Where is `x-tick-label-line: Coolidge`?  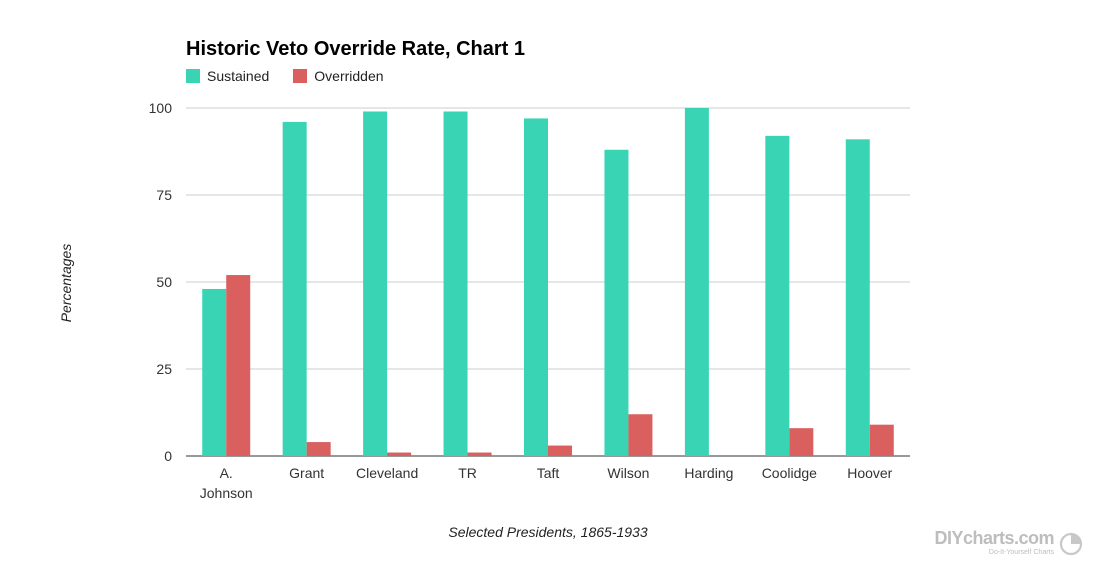 x-tick-label-line: Coolidge is located at coordinates (789, 473).